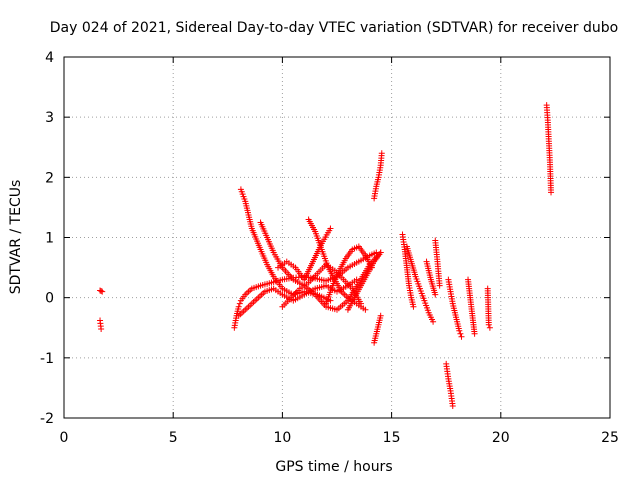 This screenshot has width=640, height=480. I want to click on x-tick-label: 0, so click(64, 438).